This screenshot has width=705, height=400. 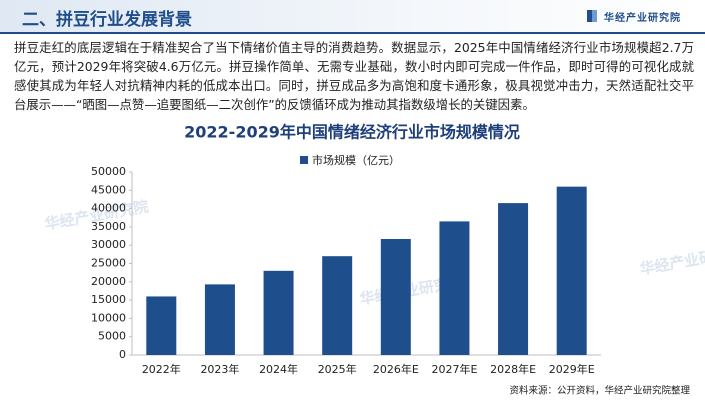 I want to click on y-tick-label: 0, so click(x=122, y=354).